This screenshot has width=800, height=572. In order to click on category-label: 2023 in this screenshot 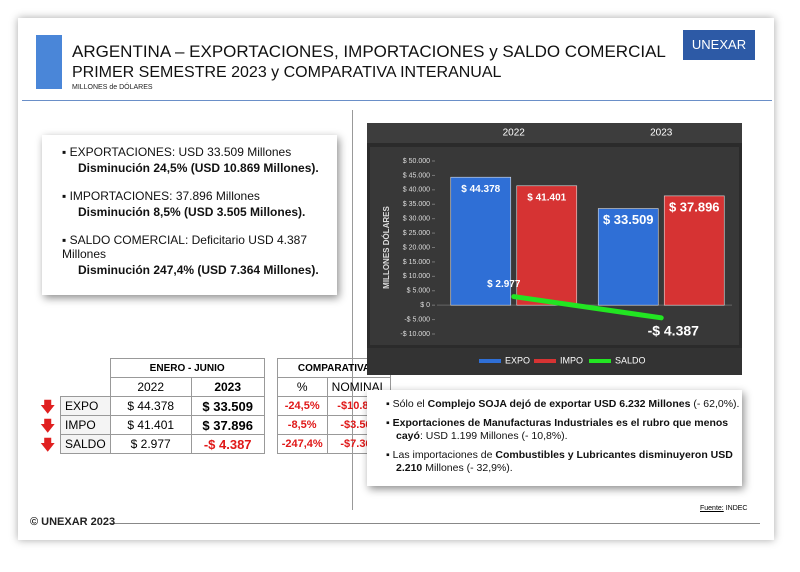, I will do `click(661, 133)`.